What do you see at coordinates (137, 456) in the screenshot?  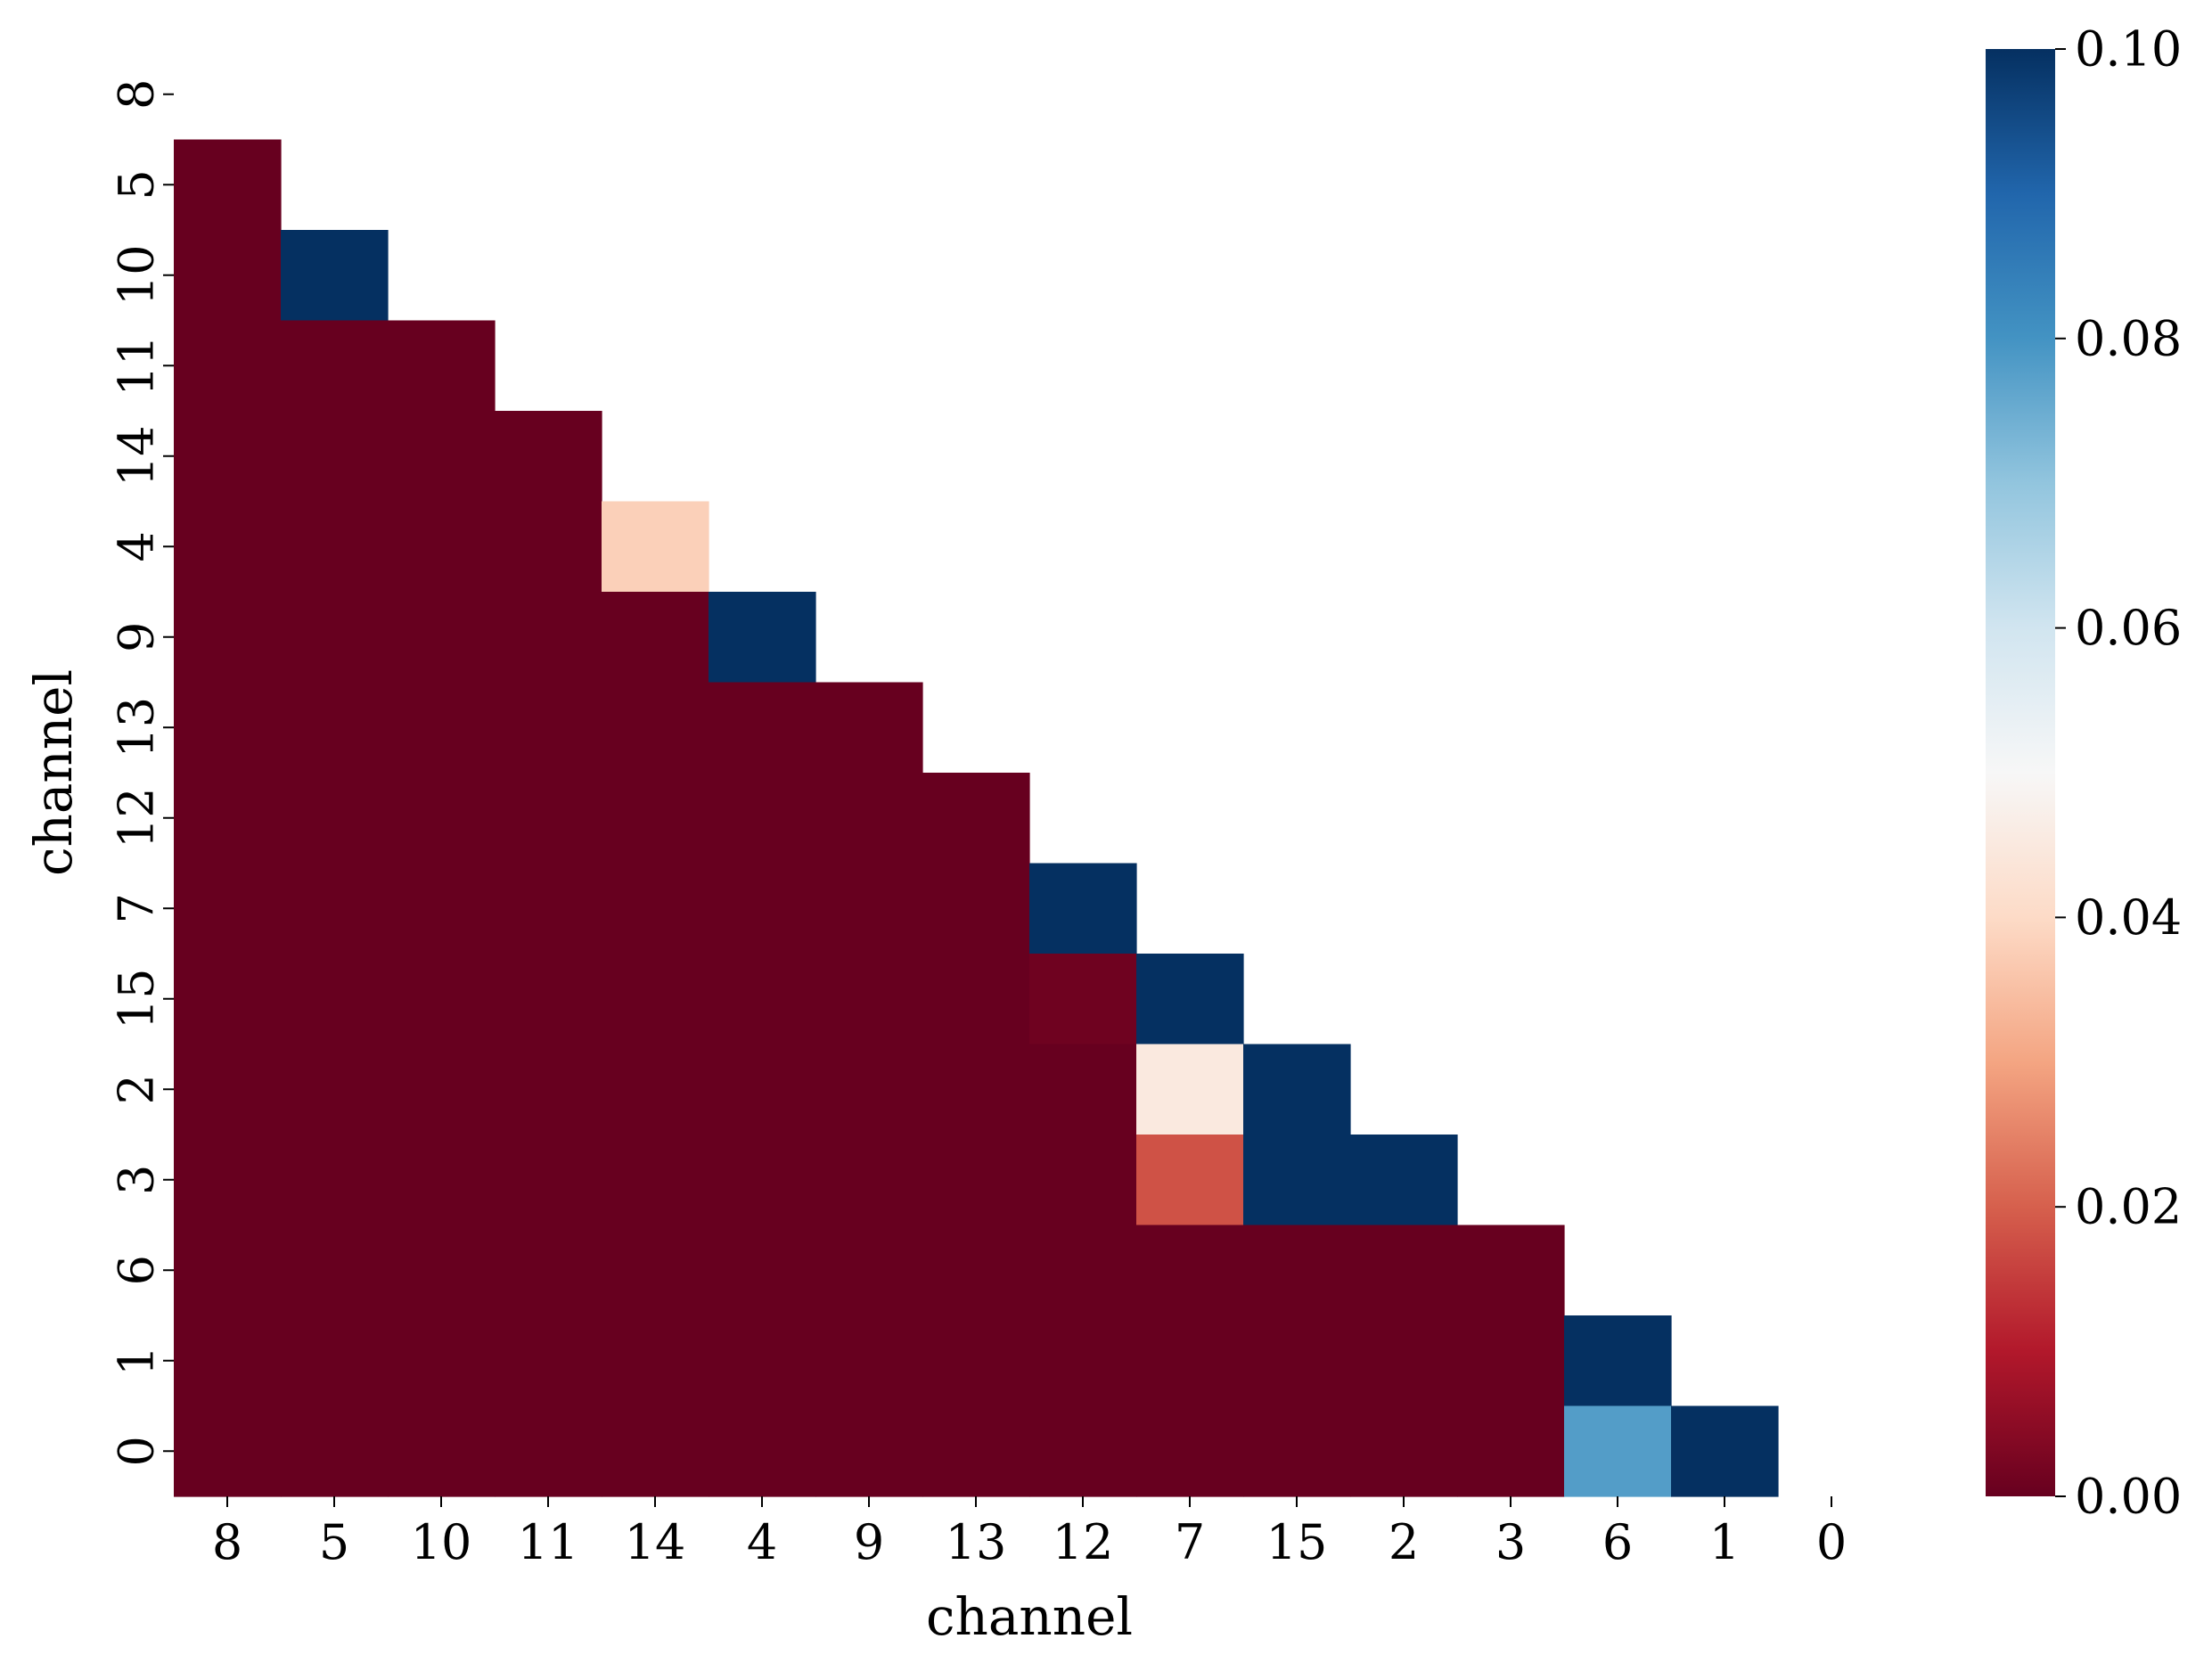 I see `y-tick-label: 14` at bounding box center [137, 456].